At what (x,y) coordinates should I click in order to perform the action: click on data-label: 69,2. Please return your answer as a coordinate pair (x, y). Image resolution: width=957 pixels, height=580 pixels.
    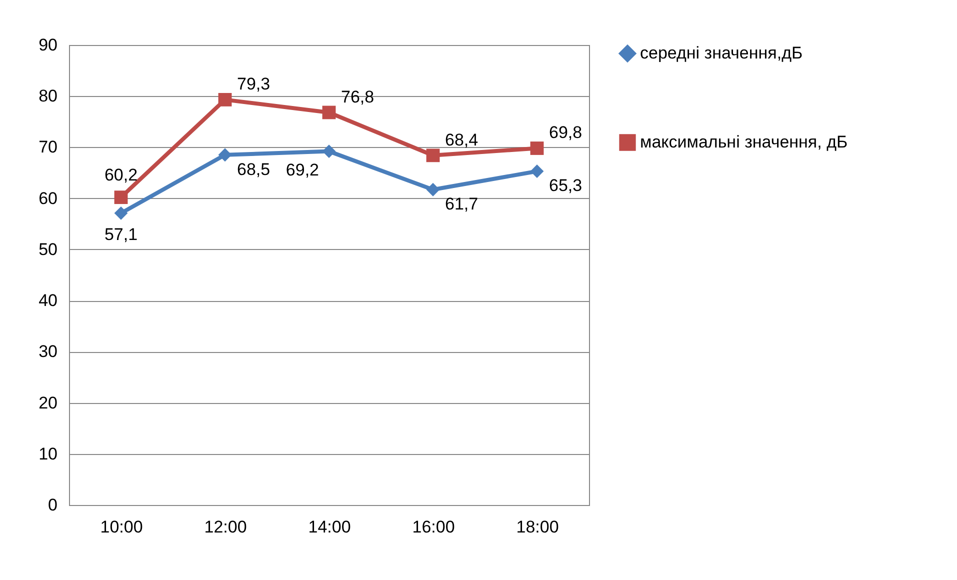
    Looking at the image, I should click on (302, 170).